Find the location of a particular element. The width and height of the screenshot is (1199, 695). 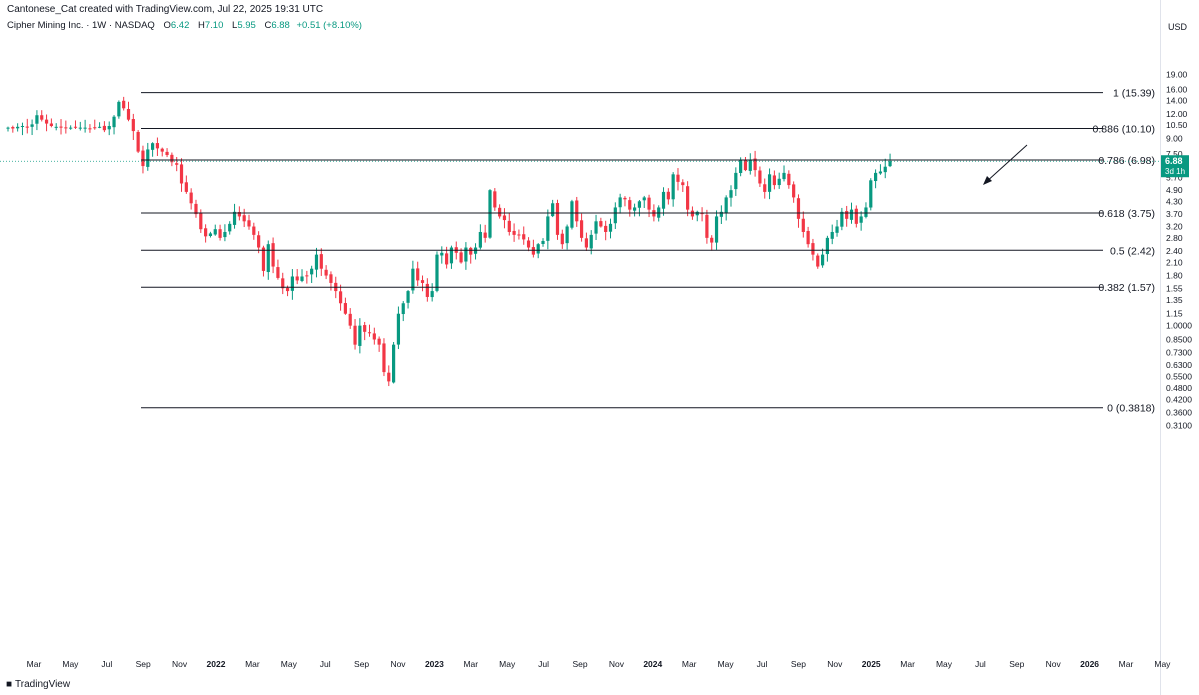

y-tick-label: 14.00 is located at coordinates (1177, 101).